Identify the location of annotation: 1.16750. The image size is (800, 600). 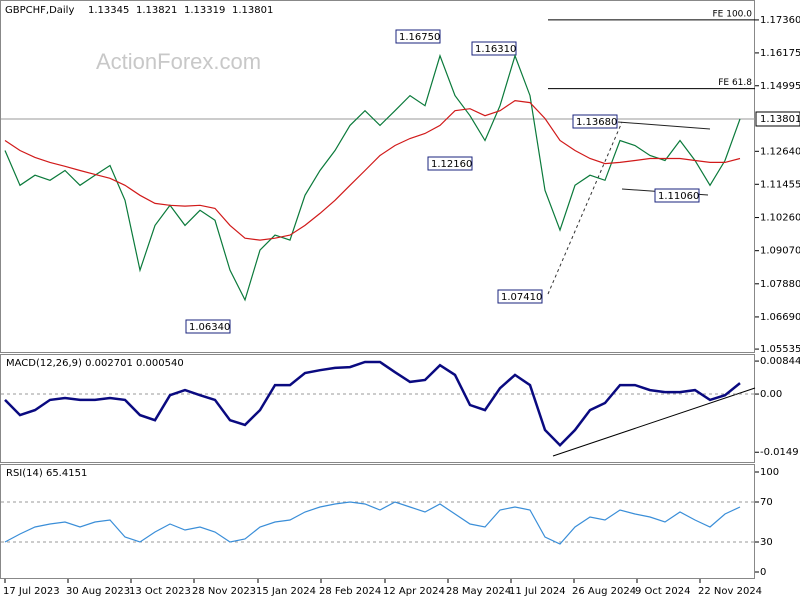
(419, 37).